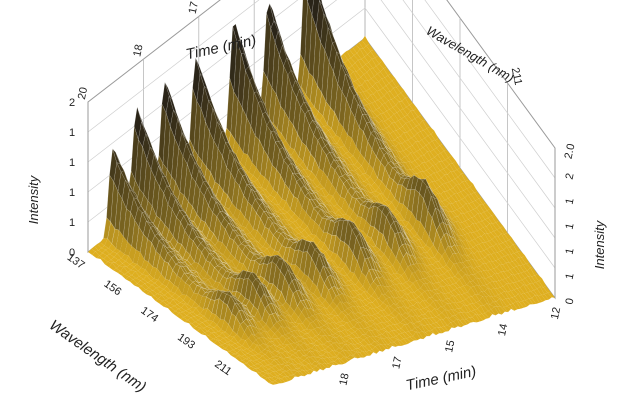 This screenshot has width=622, height=400. I want to click on time-tick-front: 17, so click(397, 363).